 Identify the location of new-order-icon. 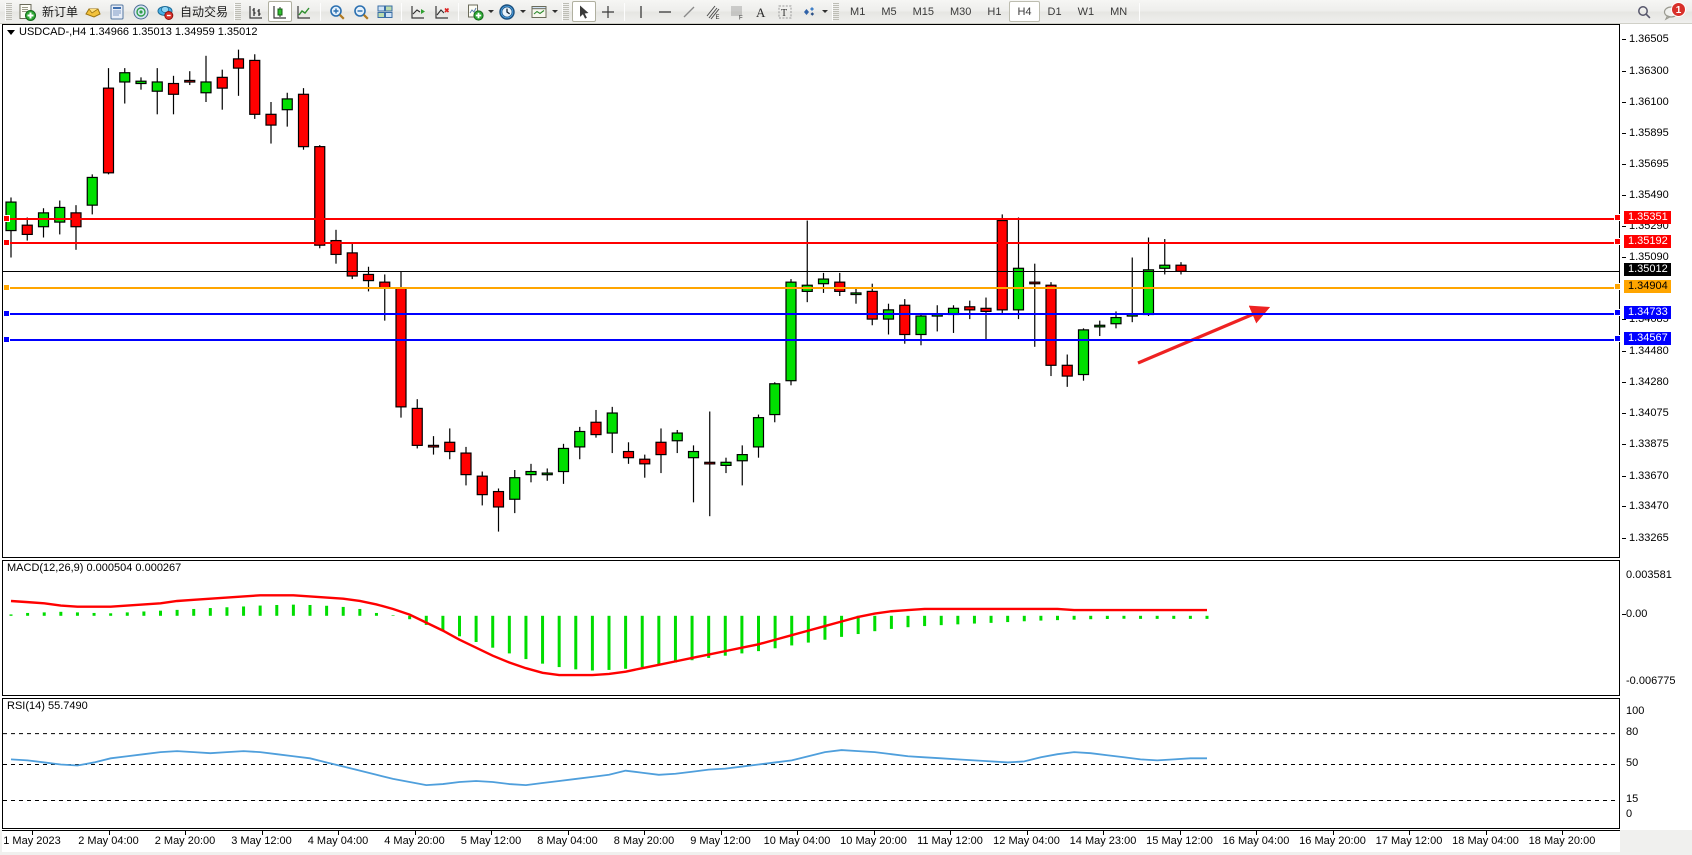
(27, 11).